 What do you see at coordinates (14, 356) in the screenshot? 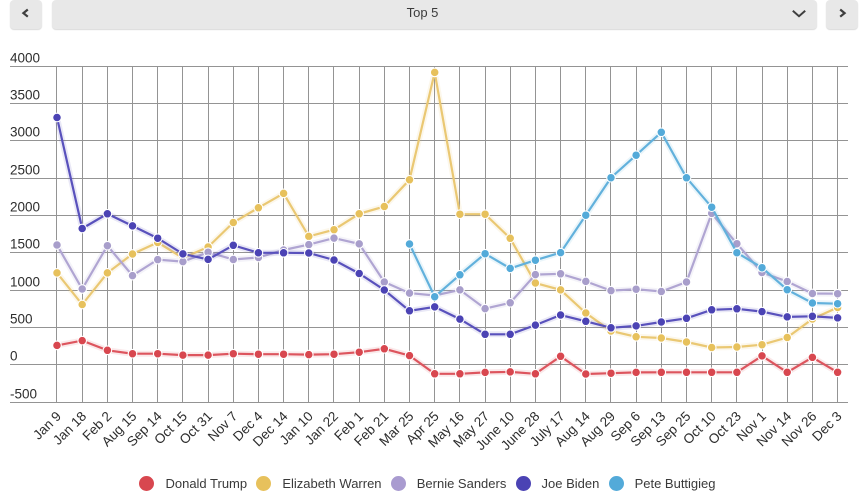
I see `svg-text: 0` at bounding box center [14, 356].